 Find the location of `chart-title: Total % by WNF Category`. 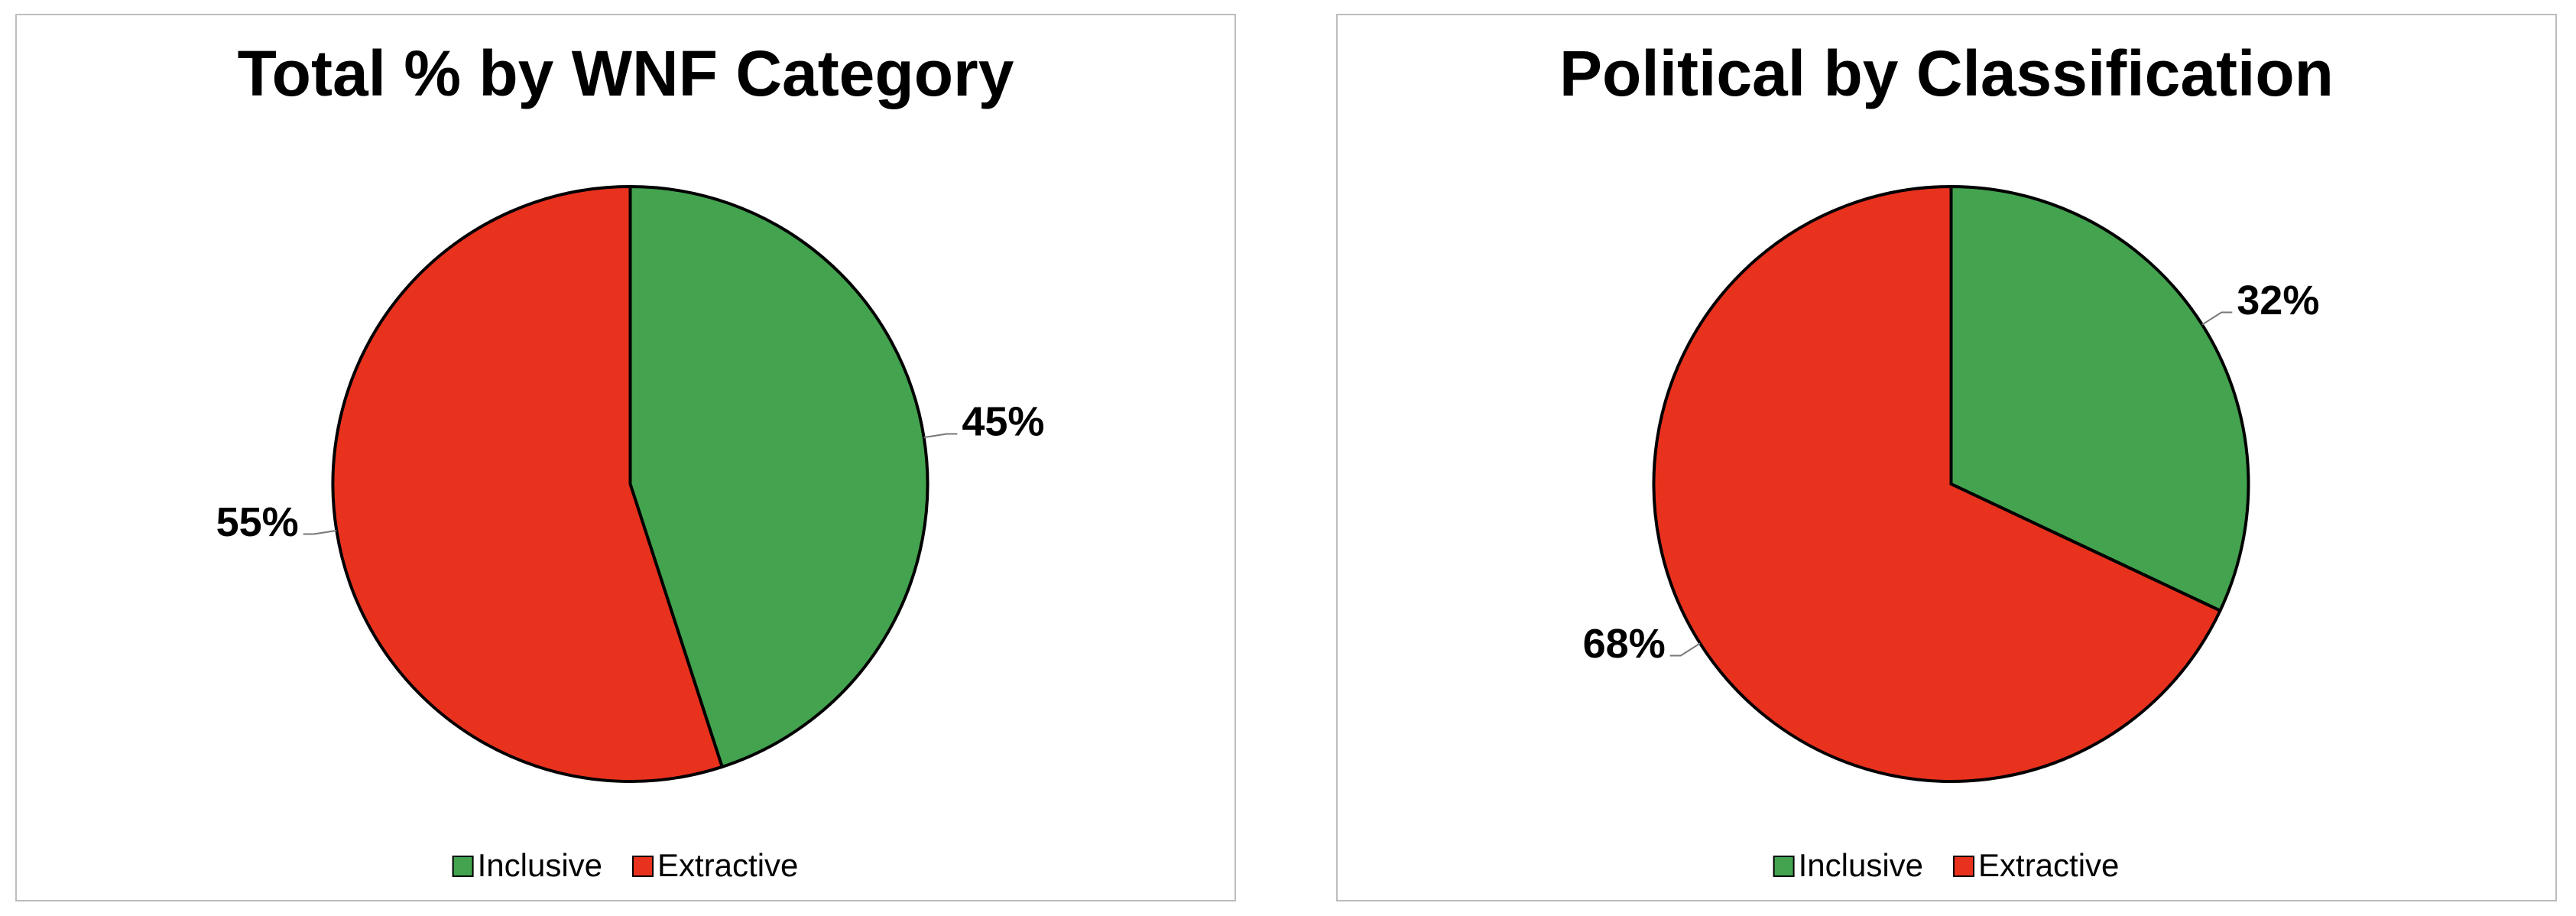

chart-title: Total % by WNF Category is located at coordinates (626, 73).